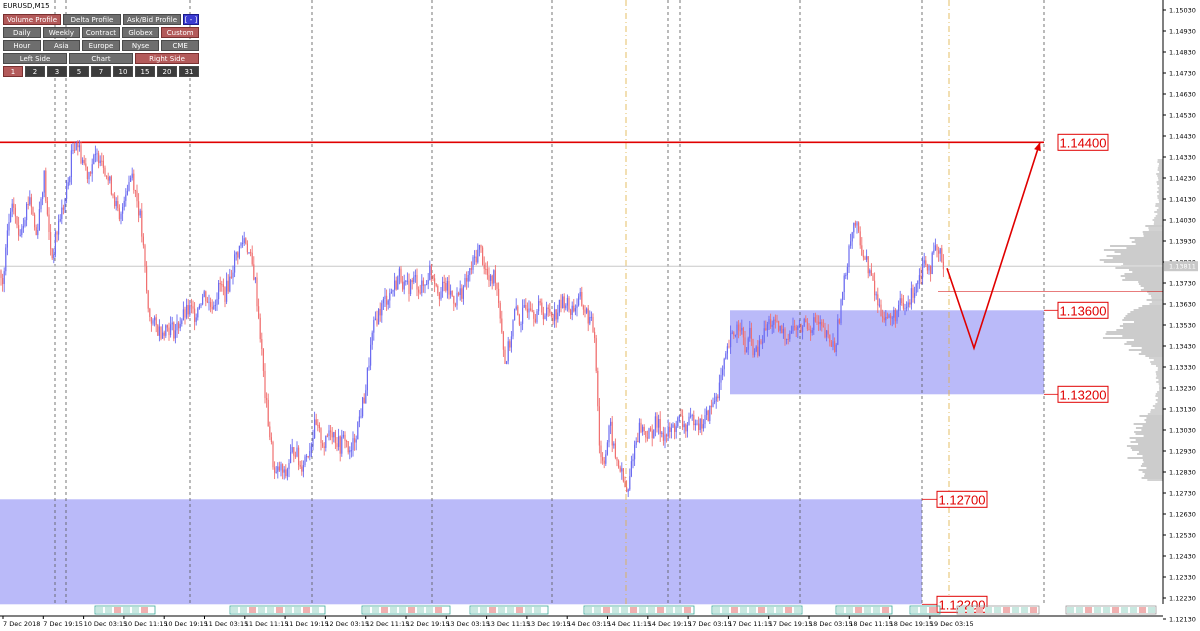  What do you see at coordinates (791, 624) in the screenshot?
I see `time-tick-label: 17 Dec 19:15` at bounding box center [791, 624].